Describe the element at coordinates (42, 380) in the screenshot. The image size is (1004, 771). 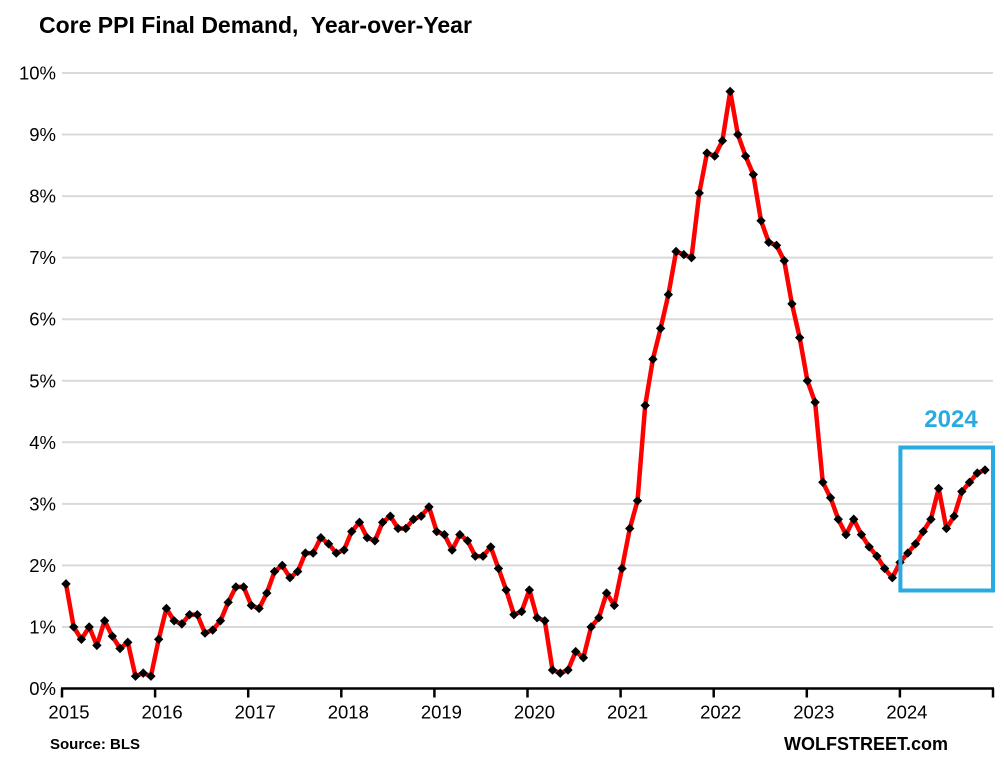
I see `y-axis-tick-label: 5%` at that location.